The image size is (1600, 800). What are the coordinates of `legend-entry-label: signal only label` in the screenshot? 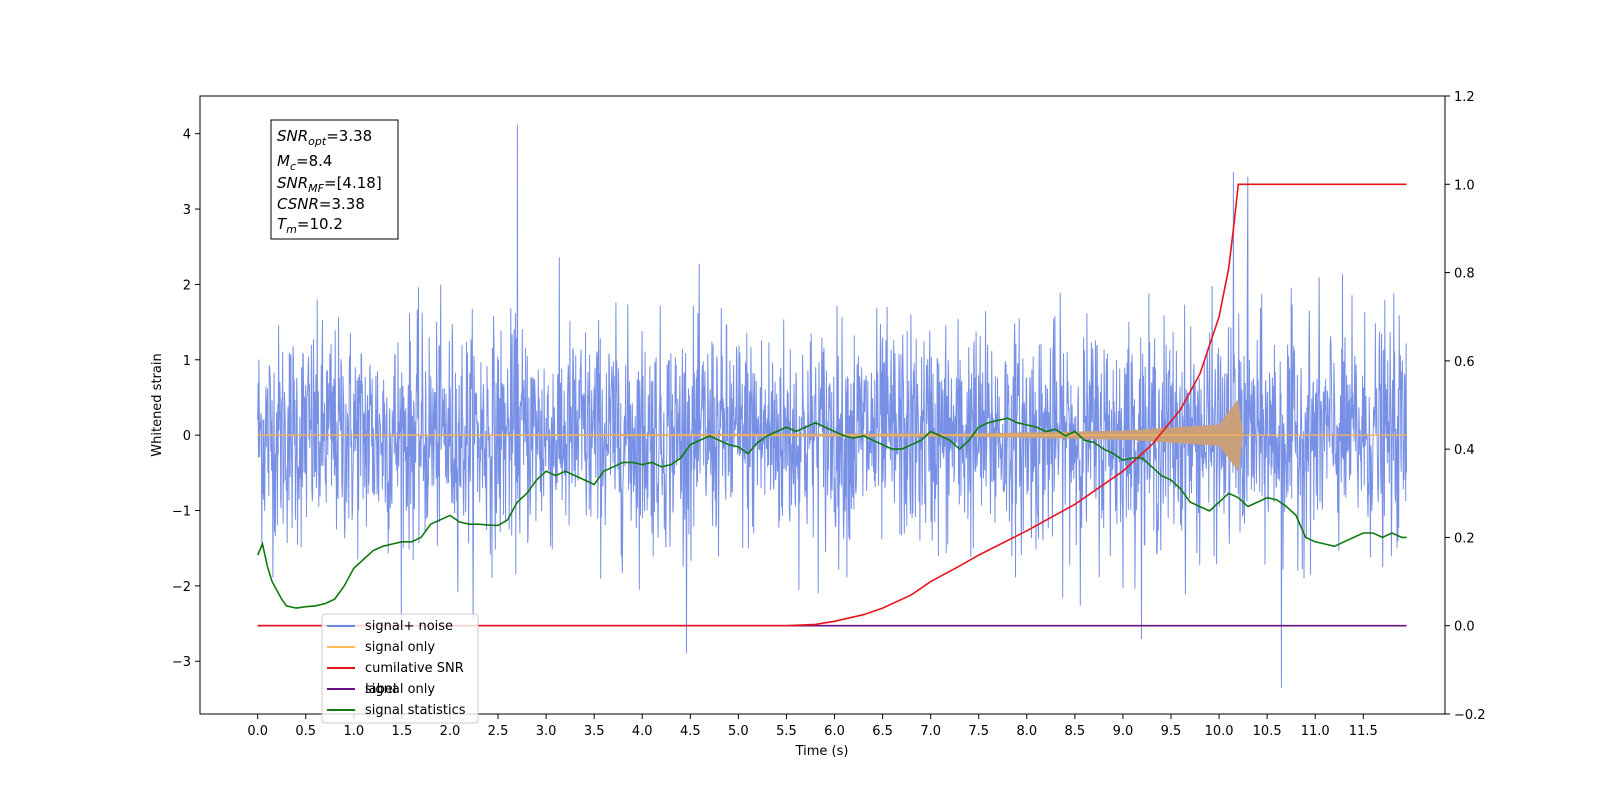 It's located at (381, 689).